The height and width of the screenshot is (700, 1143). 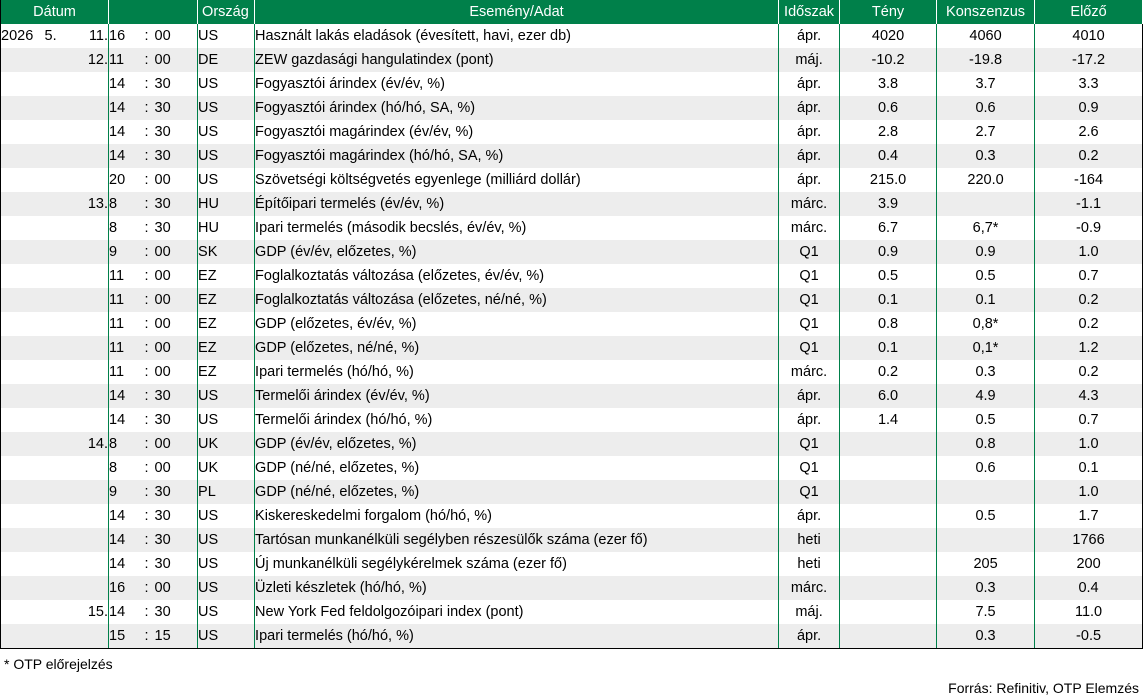 What do you see at coordinates (517, 12) in the screenshot?
I see `header-event: Esemény/Adat` at bounding box center [517, 12].